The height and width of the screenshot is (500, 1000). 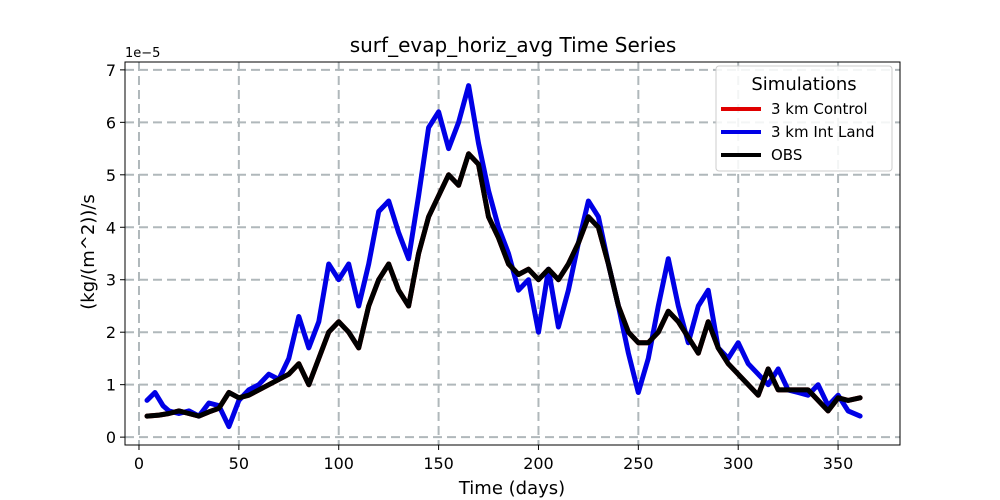 I want to click on x-axis-label: Time (days), so click(x=511, y=488).